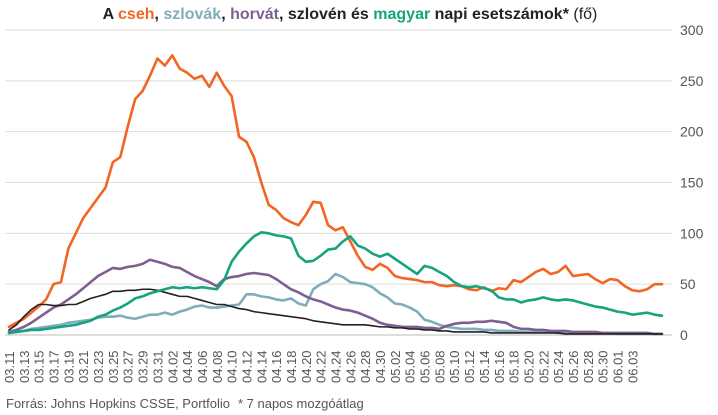  Describe the element at coordinates (469, 366) in the screenshot. I see `x-tick-label: 05.12` at that location.